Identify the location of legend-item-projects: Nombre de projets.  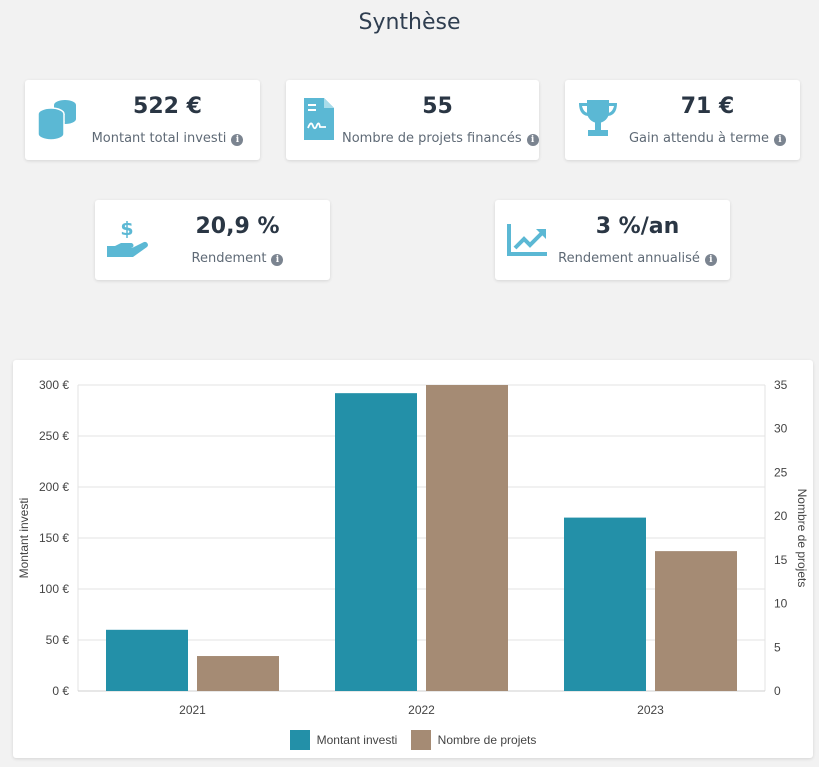
(473, 740).